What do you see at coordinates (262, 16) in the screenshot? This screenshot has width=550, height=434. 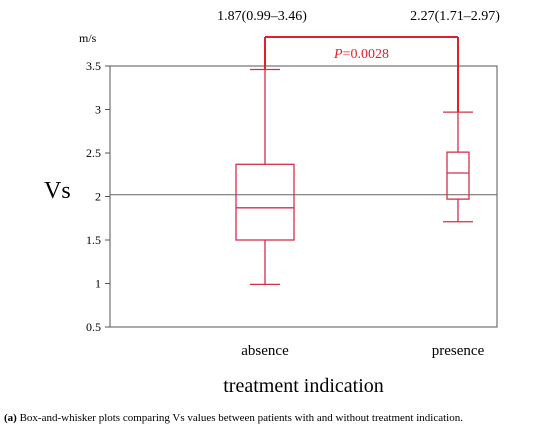 I see `group-summary-label: 1.87(0.99–3.46)` at bounding box center [262, 16].